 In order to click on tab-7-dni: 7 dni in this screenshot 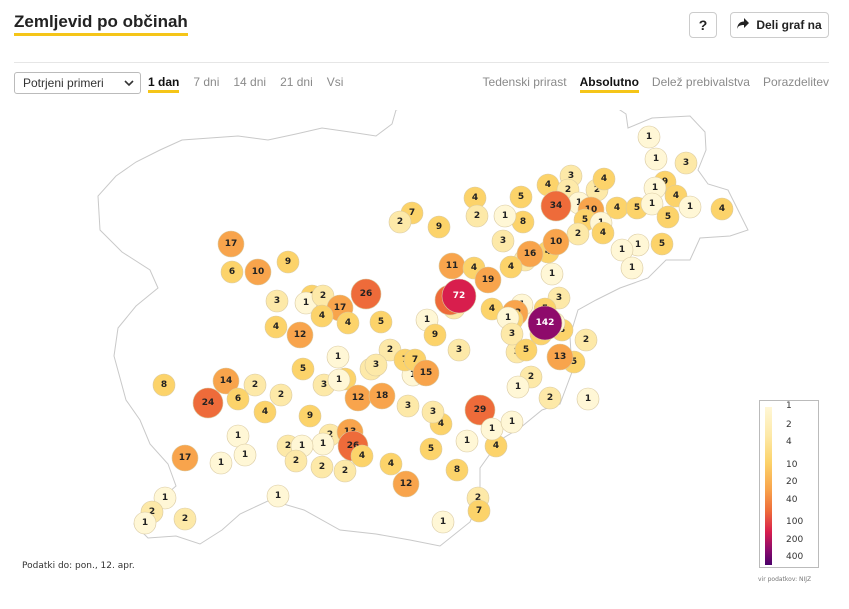, I will do `click(206, 82)`.